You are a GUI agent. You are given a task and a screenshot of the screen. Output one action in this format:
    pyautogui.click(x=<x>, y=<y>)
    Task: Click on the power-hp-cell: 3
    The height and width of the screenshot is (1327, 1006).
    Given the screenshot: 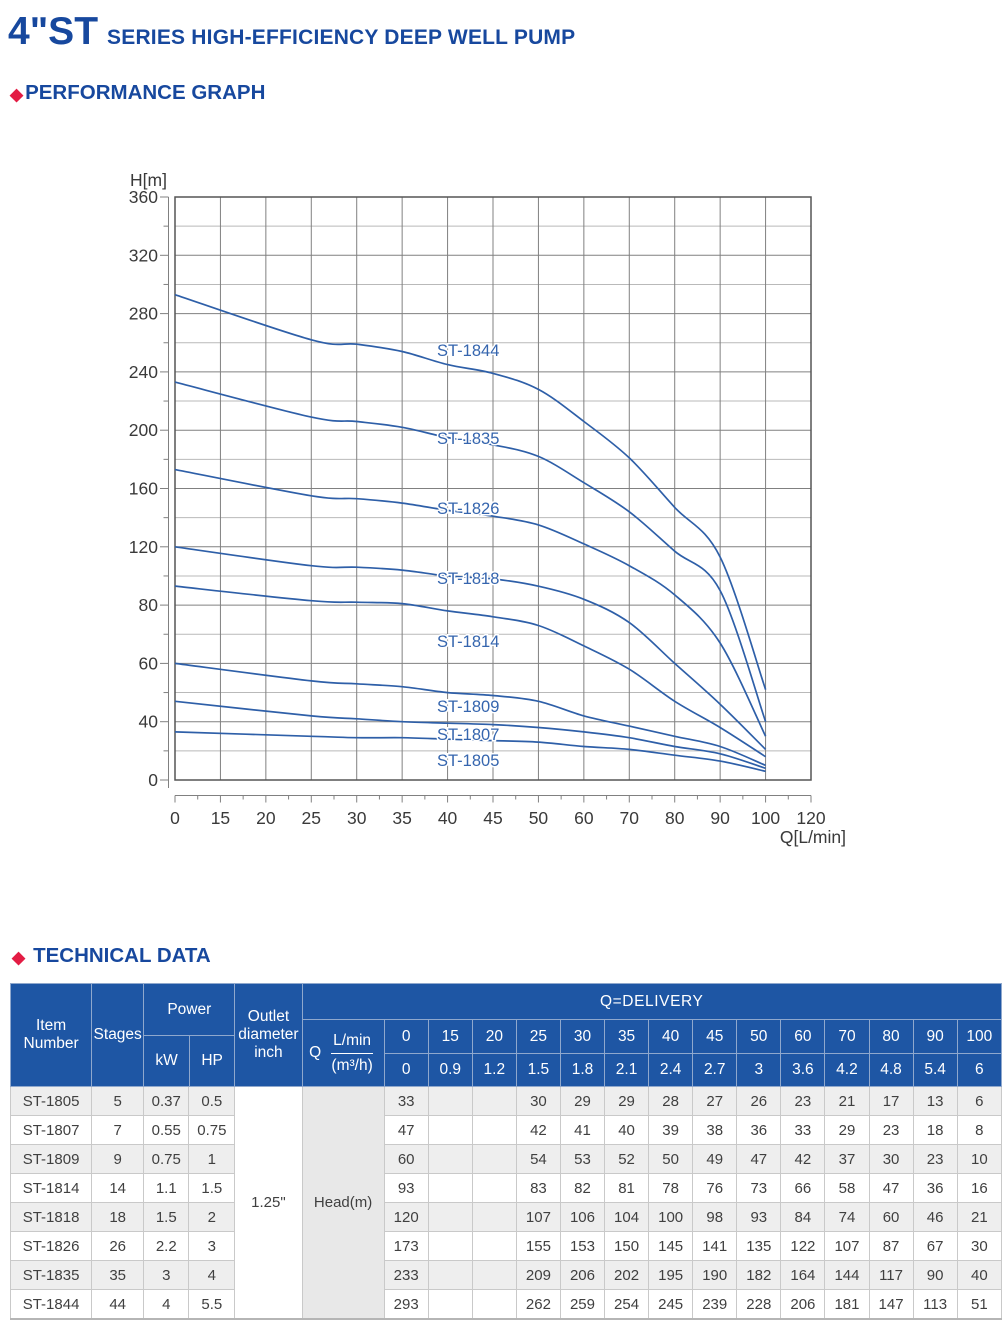 What is the action you would take?
    pyautogui.click(x=212, y=1246)
    